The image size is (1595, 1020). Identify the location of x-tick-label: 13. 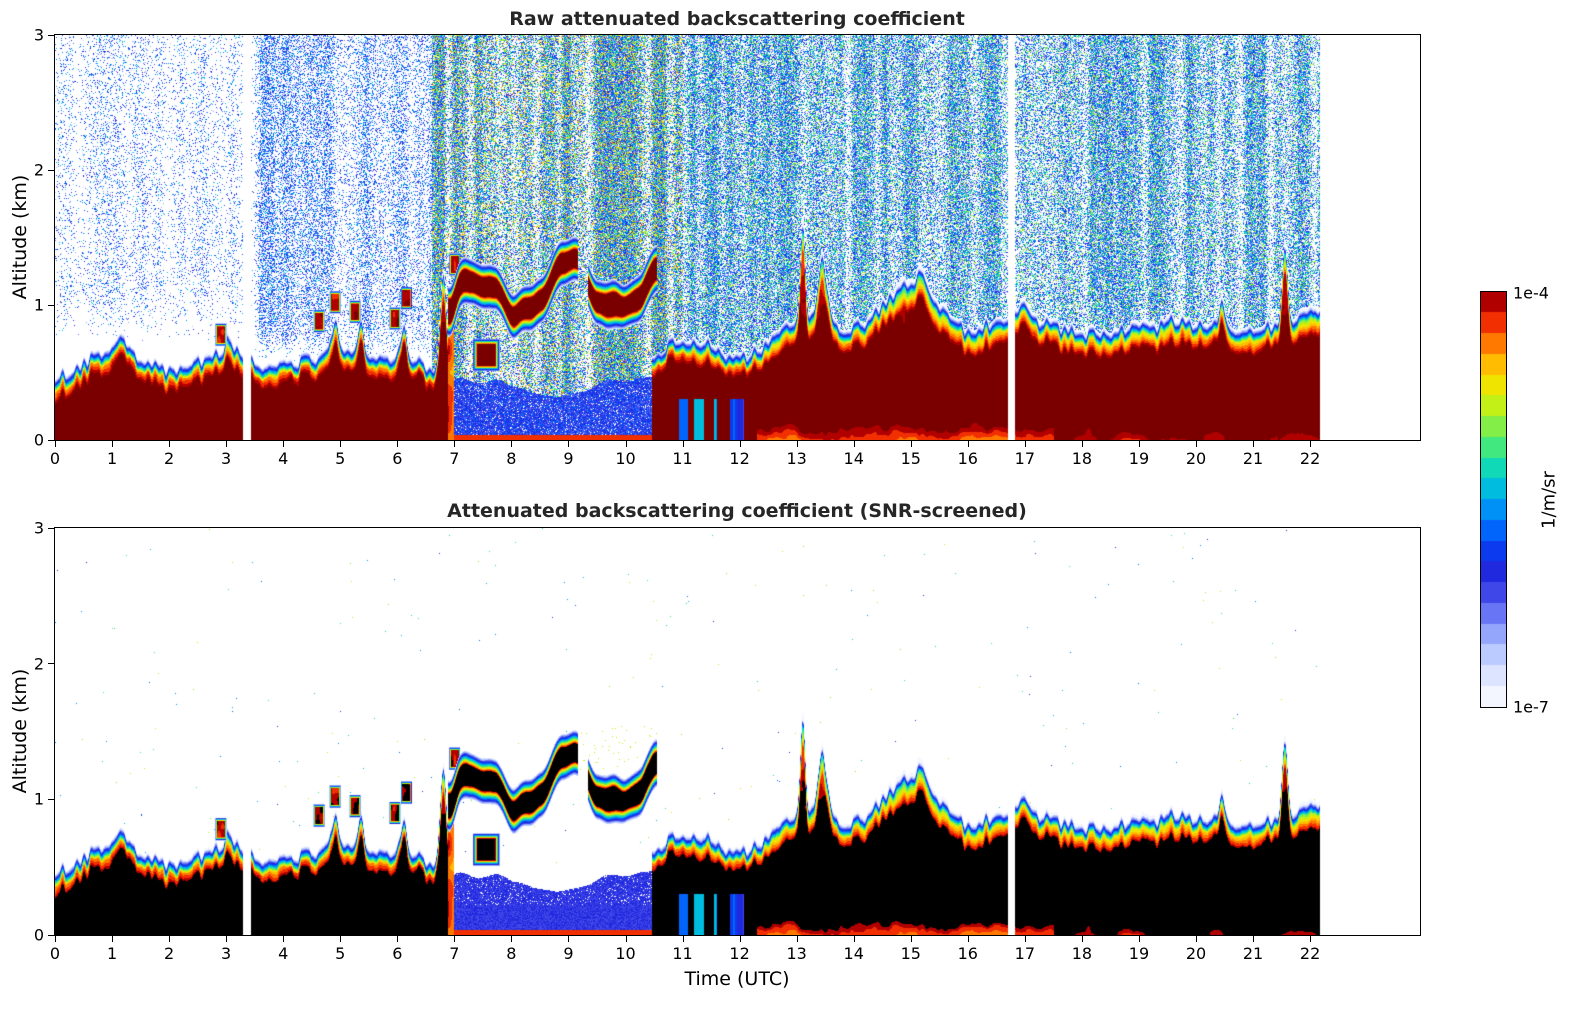
(796, 953).